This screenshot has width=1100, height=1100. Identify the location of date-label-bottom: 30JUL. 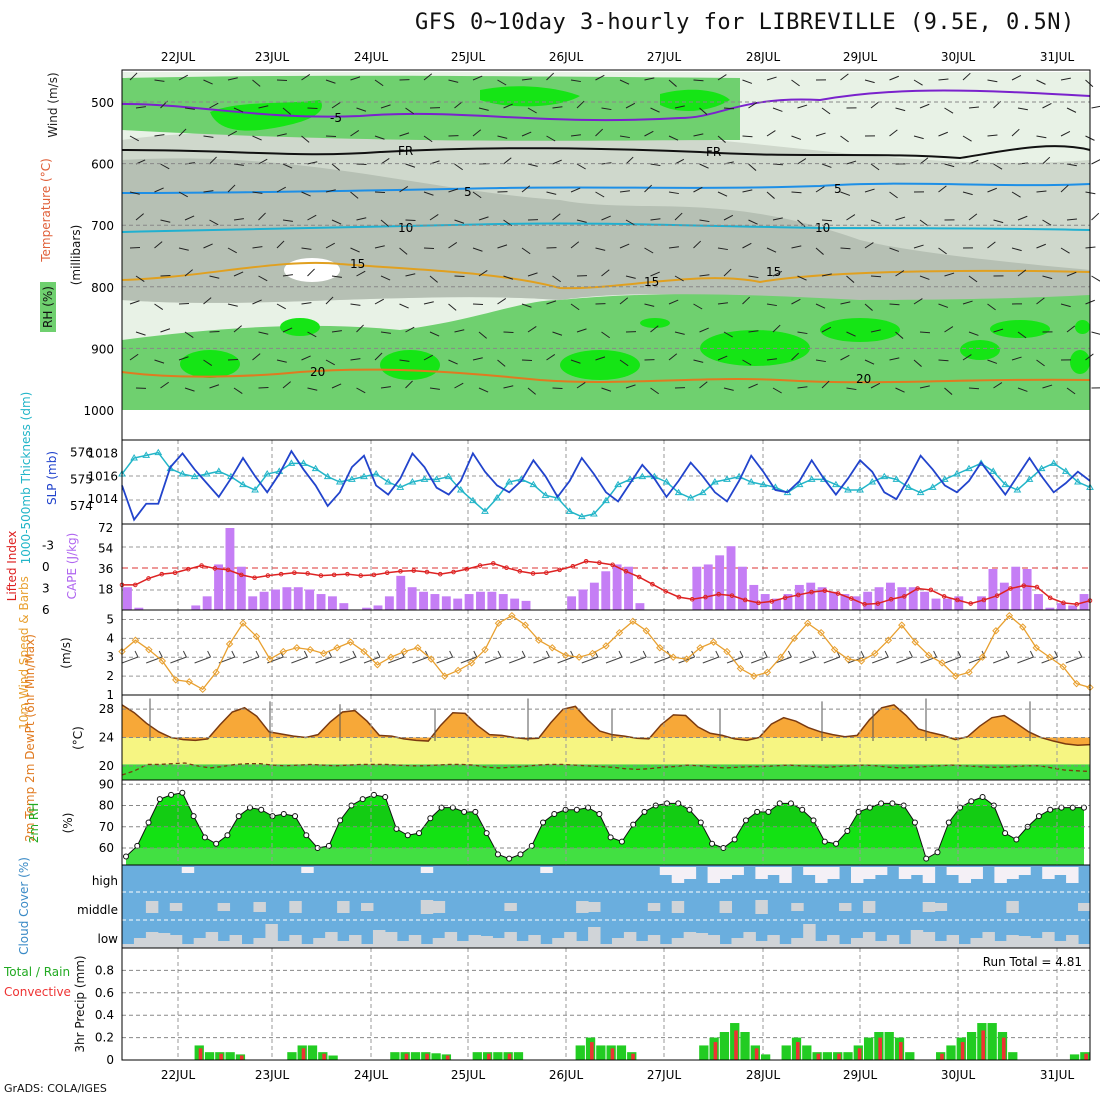
(958, 1075).